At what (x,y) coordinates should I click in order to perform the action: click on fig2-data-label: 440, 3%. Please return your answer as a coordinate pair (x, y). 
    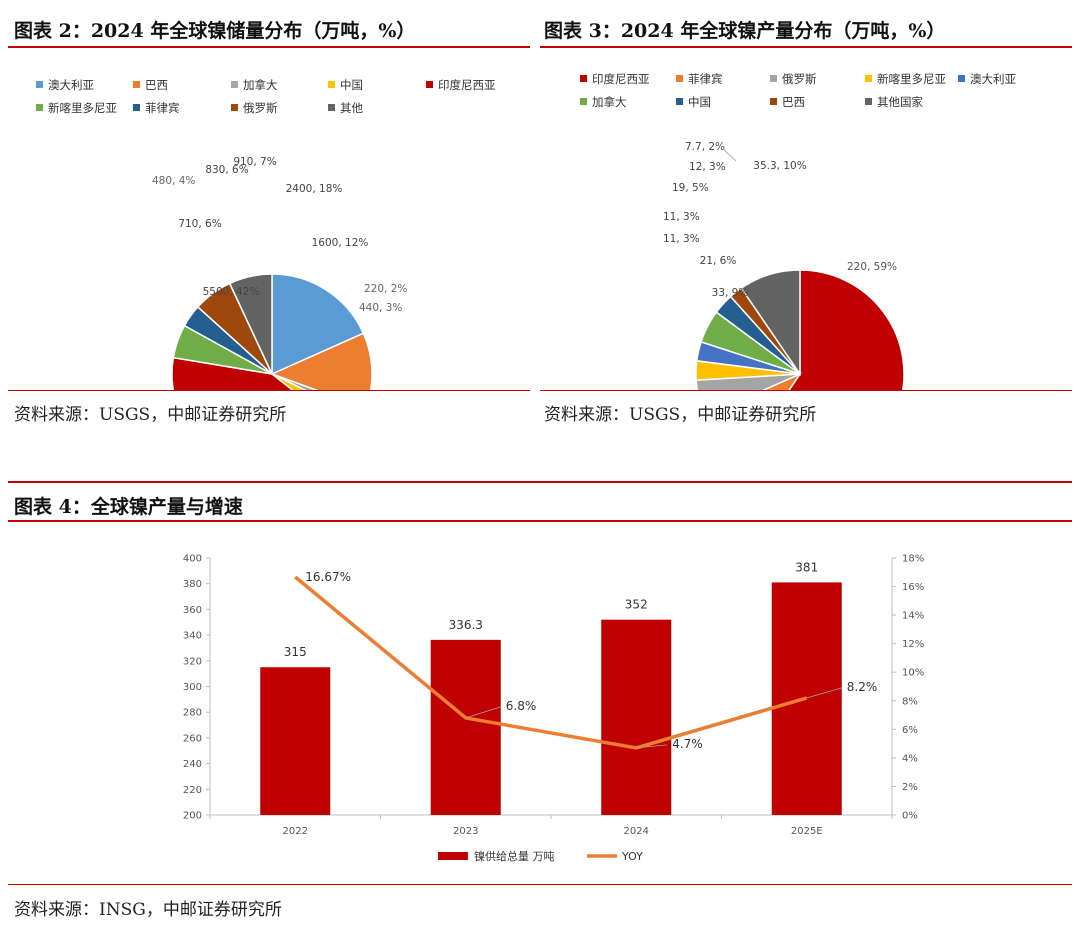
    Looking at the image, I should click on (380, 308).